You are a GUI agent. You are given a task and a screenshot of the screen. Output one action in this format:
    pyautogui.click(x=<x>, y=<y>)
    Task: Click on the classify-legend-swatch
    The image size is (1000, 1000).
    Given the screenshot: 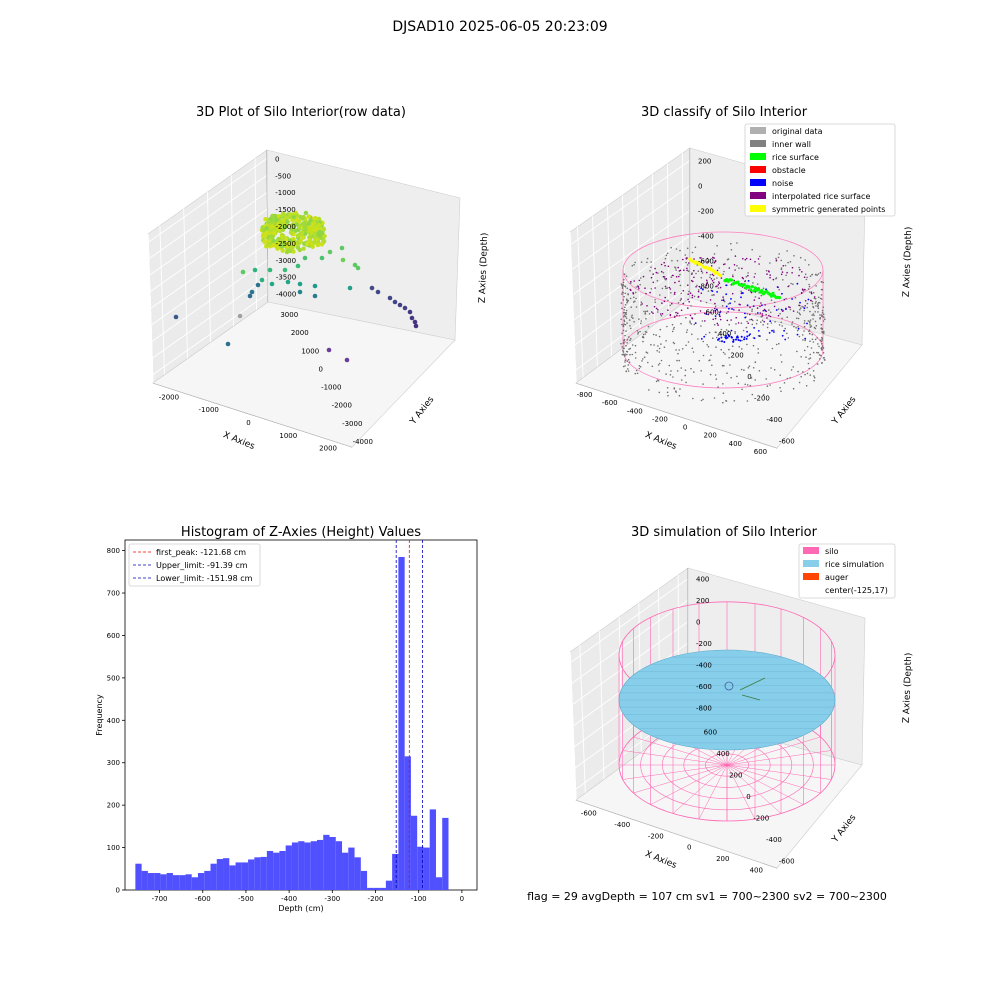 What is the action you would take?
    pyautogui.click(x=758, y=156)
    